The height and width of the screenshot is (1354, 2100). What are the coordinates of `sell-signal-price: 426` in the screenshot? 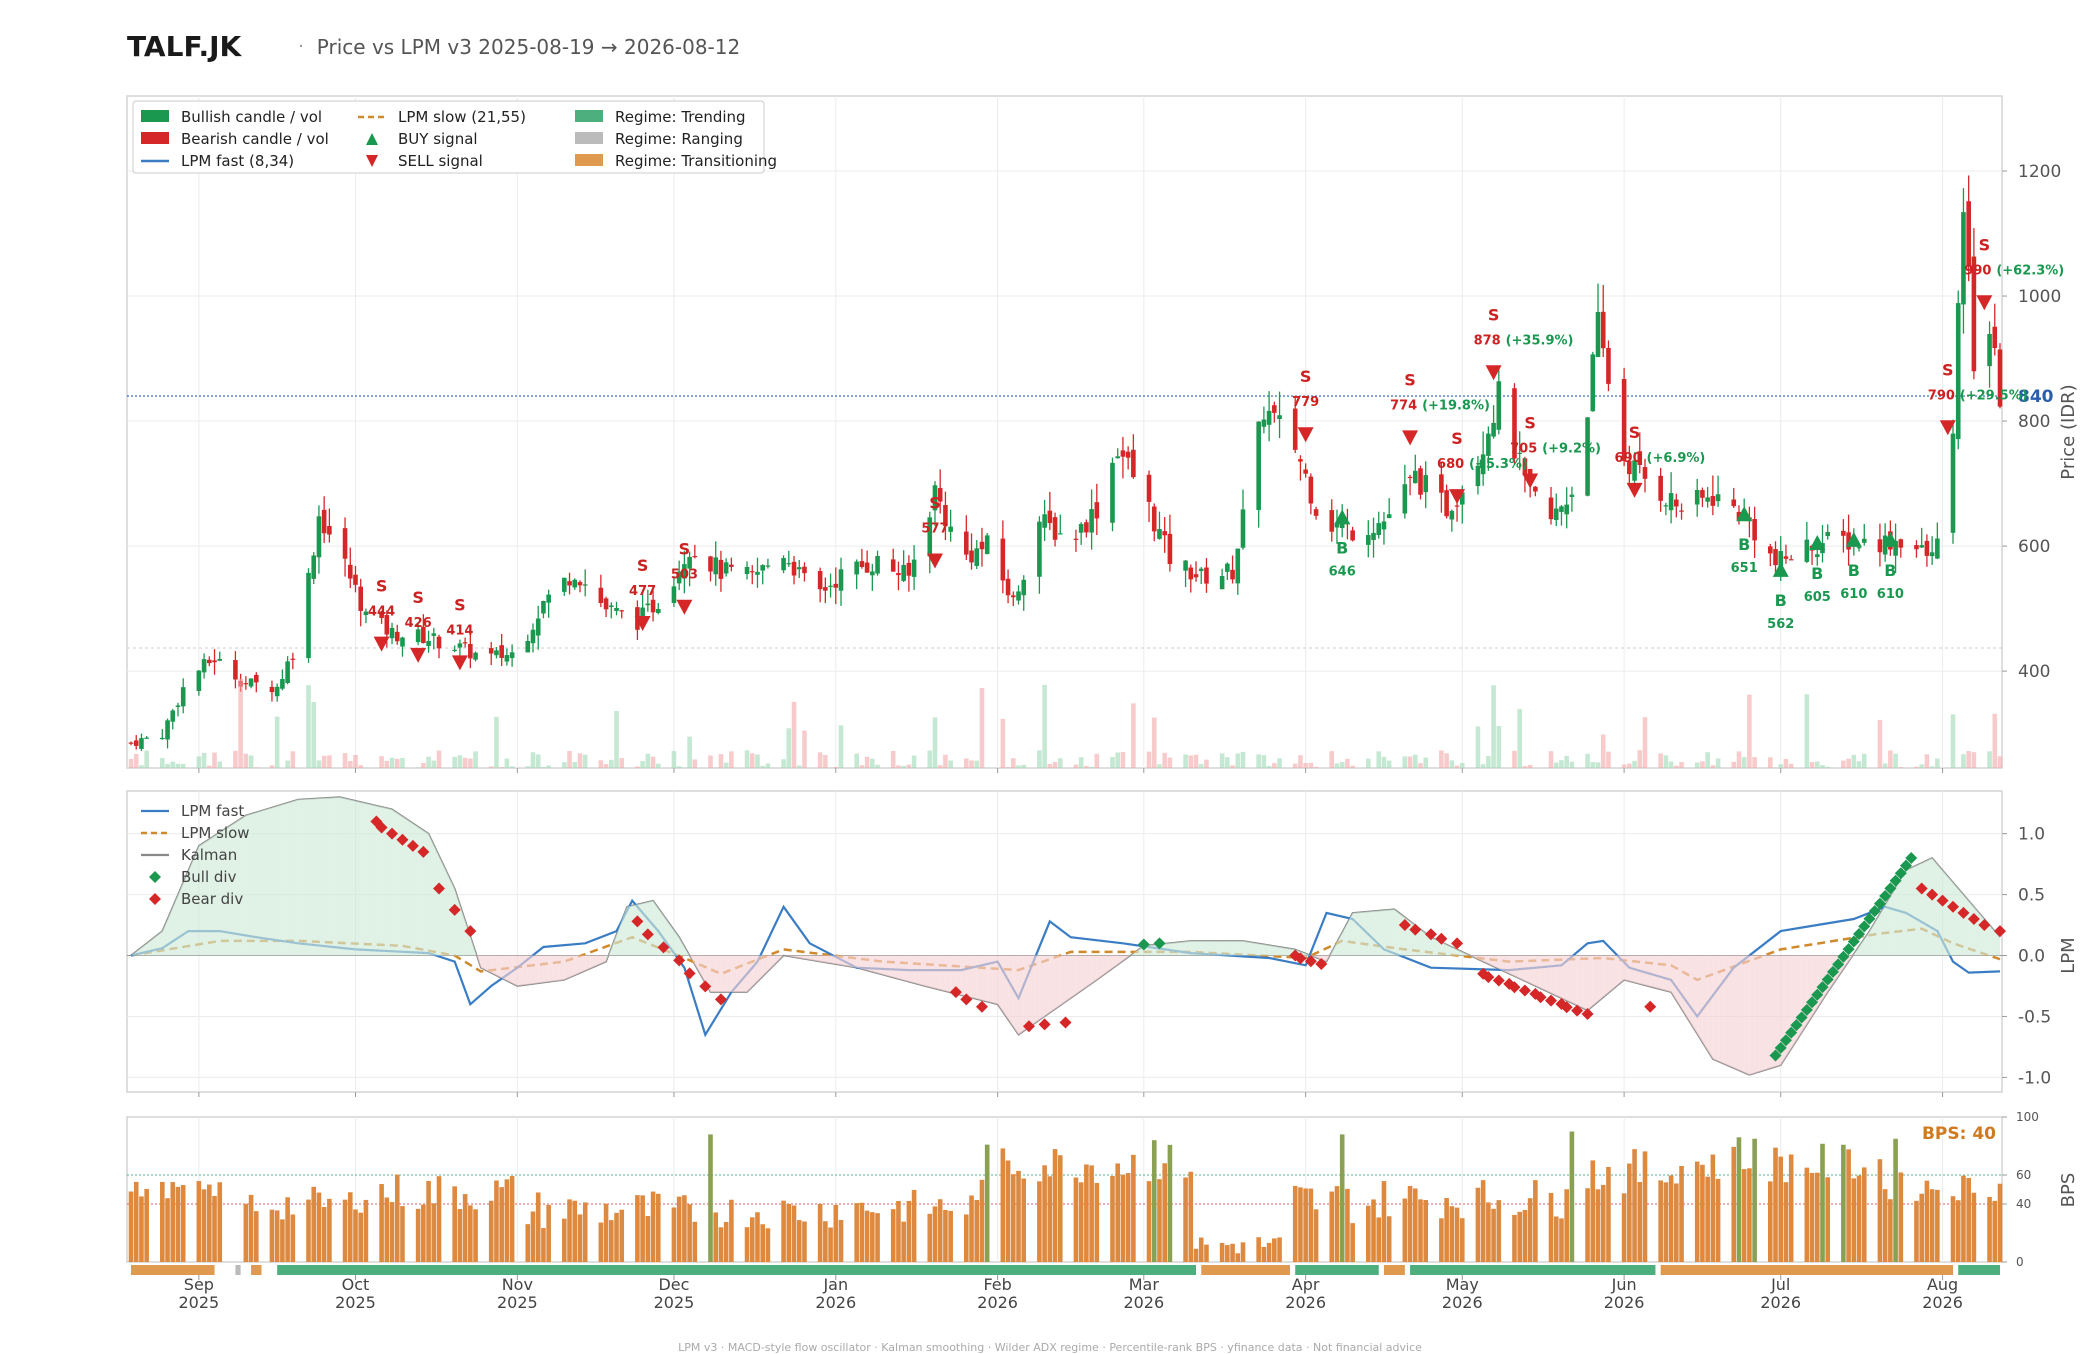 It's located at (418, 623).